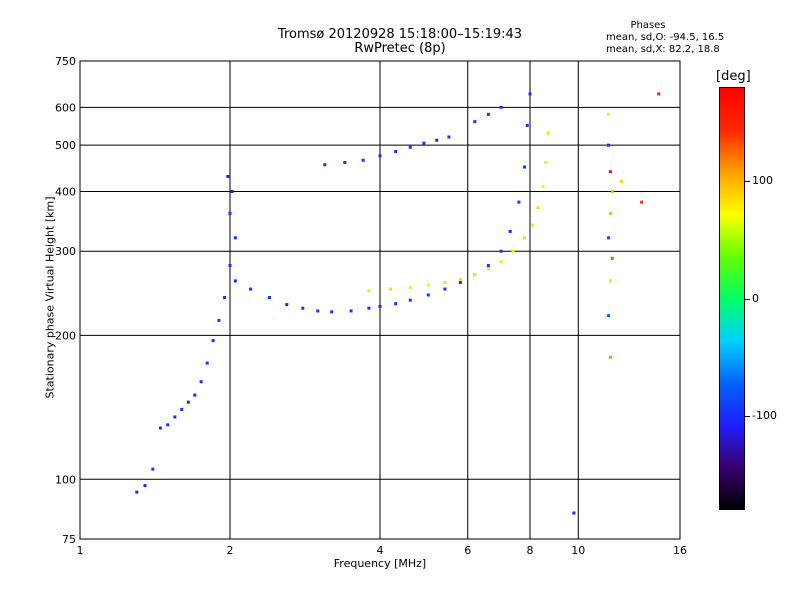 The image size is (800, 600). Describe the element at coordinates (400, 34) in the screenshot. I see `chart-title: Tromsø 20120928 15:18:00–15:19:43` at that location.